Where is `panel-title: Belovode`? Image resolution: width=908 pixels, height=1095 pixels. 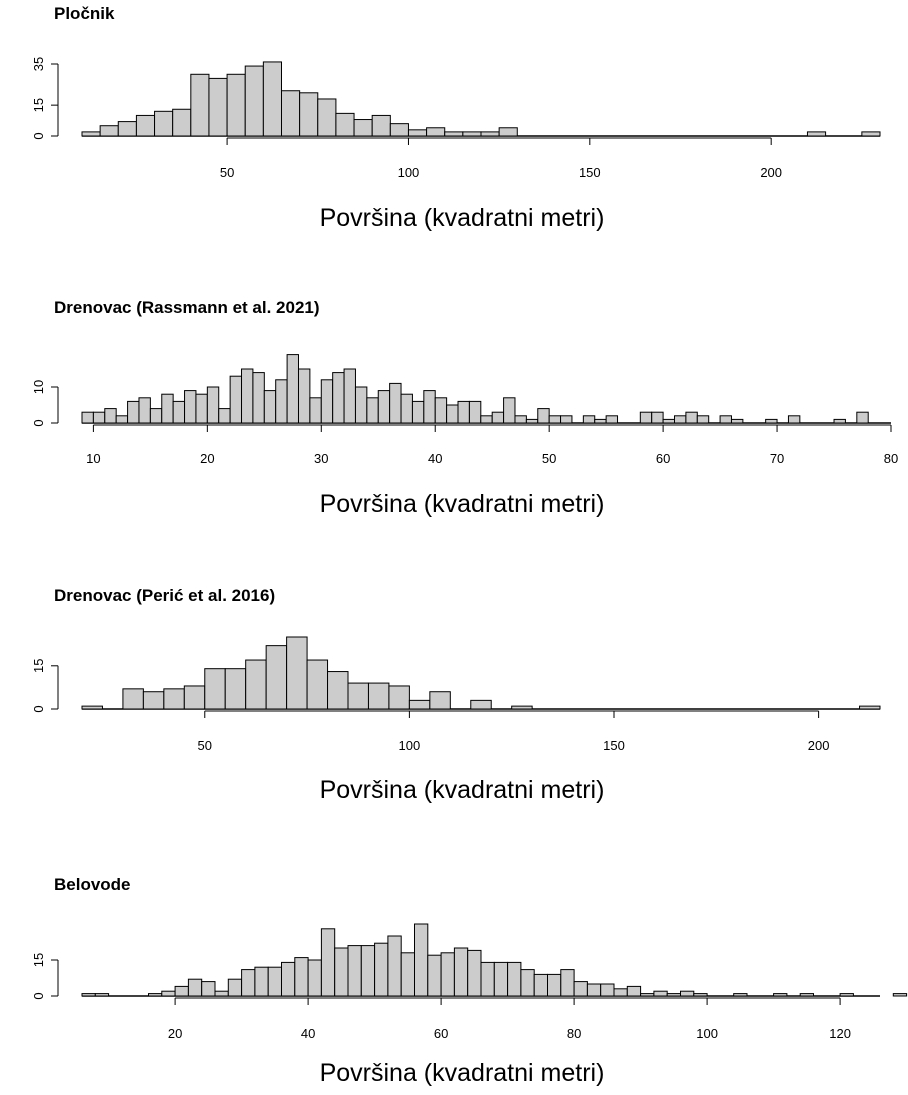
panel-title: Belovode is located at coordinates (92, 884).